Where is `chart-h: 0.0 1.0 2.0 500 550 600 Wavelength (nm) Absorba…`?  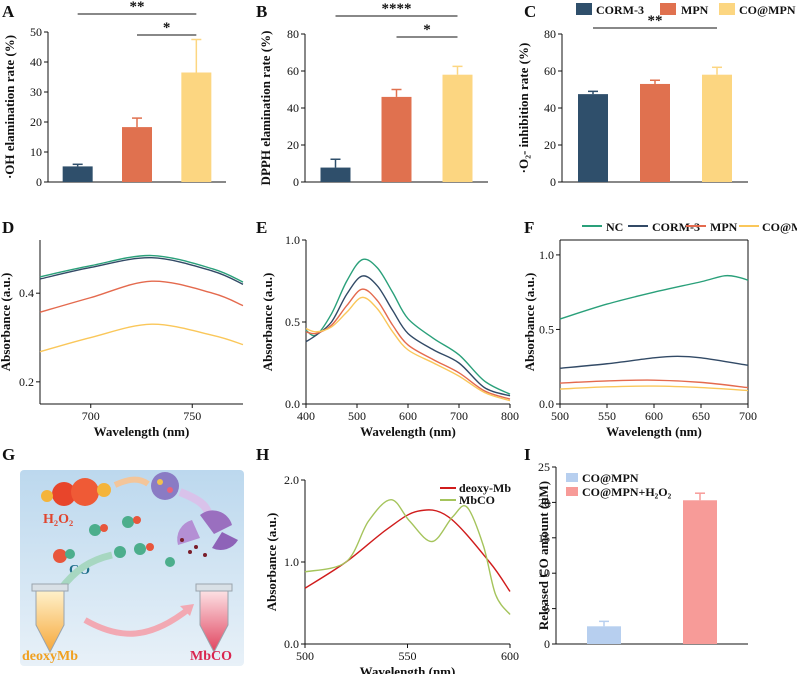
chart-h: 0.0 1.0 2.0 500 550 600 Wavelength (nm) Absorba… is located at coordinates (391, 573).